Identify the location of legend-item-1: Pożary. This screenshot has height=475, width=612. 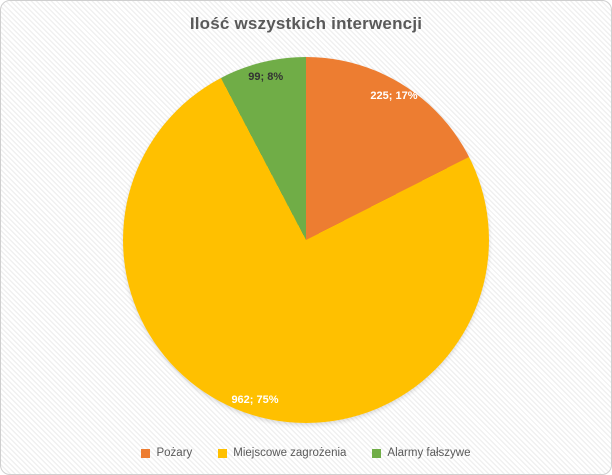
(166, 453).